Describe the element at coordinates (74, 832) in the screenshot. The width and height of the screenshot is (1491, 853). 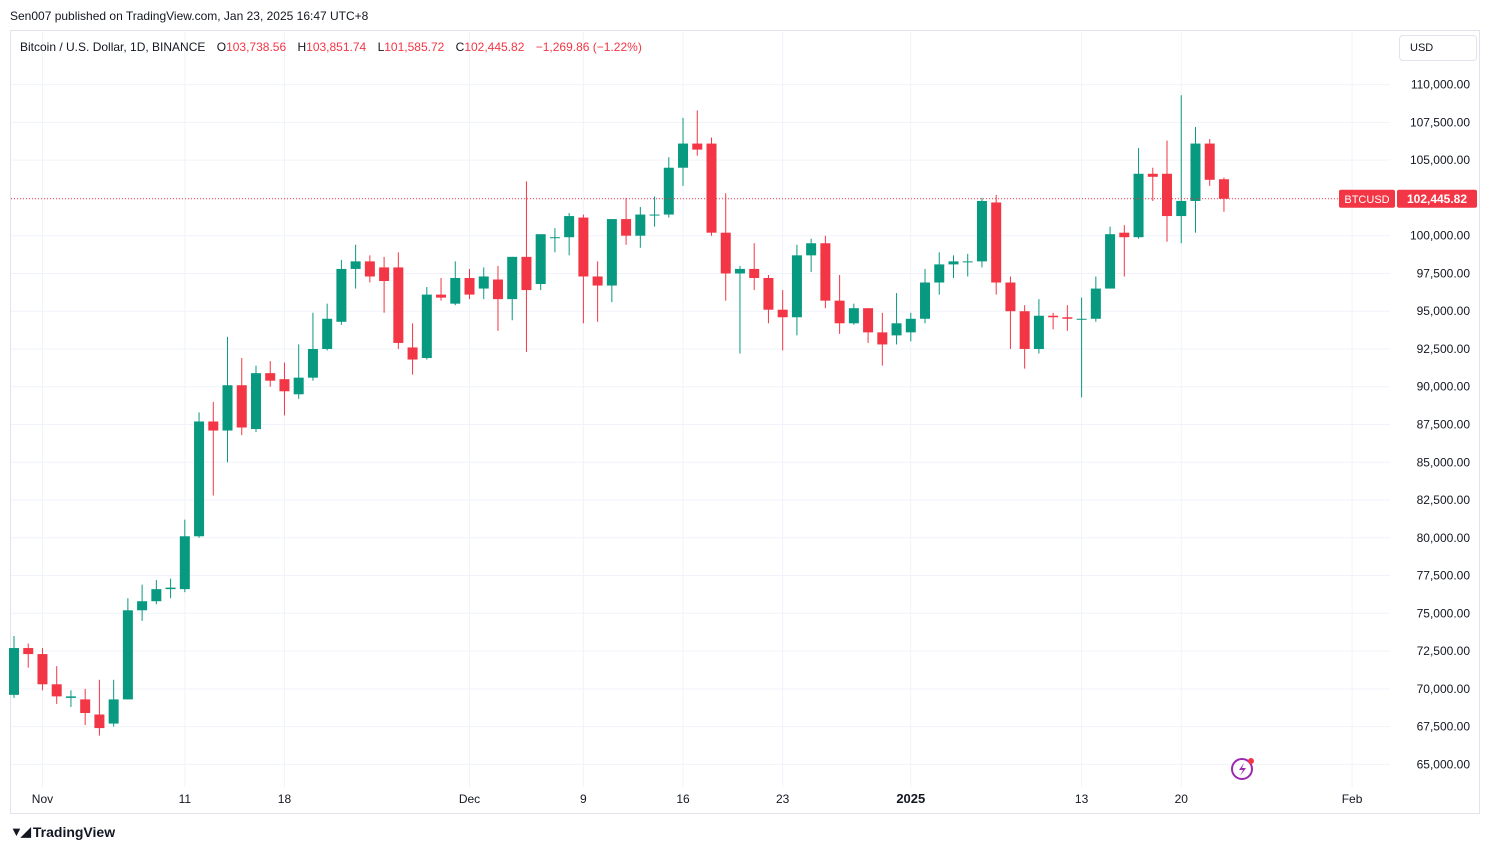
I see `brand-name: TradingView` at that location.